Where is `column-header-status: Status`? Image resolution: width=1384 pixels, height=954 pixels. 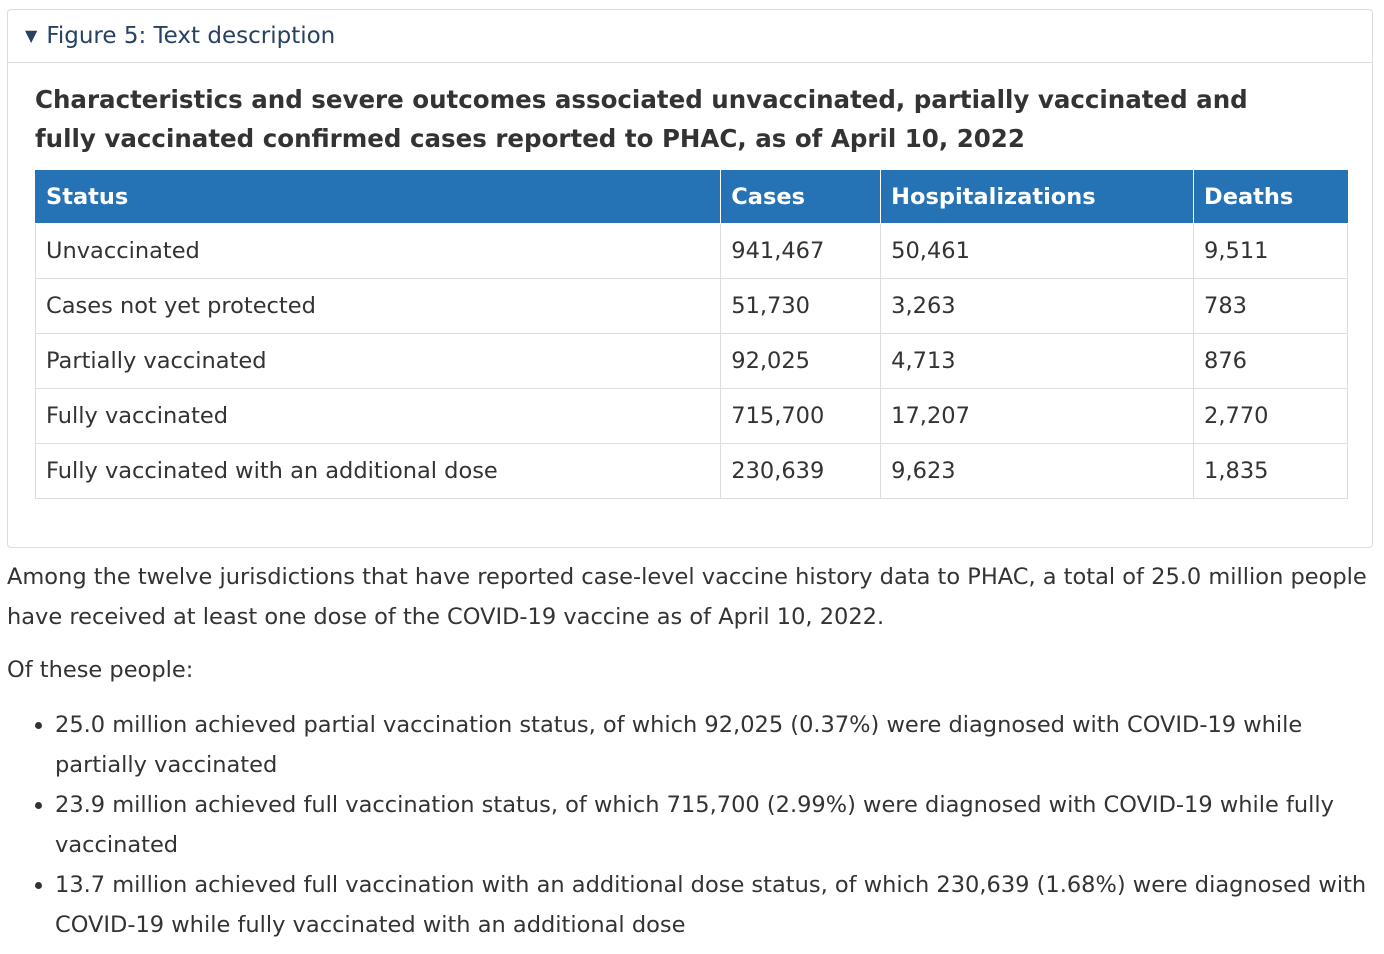 column-header-status: Status is located at coordinates (378, 197).